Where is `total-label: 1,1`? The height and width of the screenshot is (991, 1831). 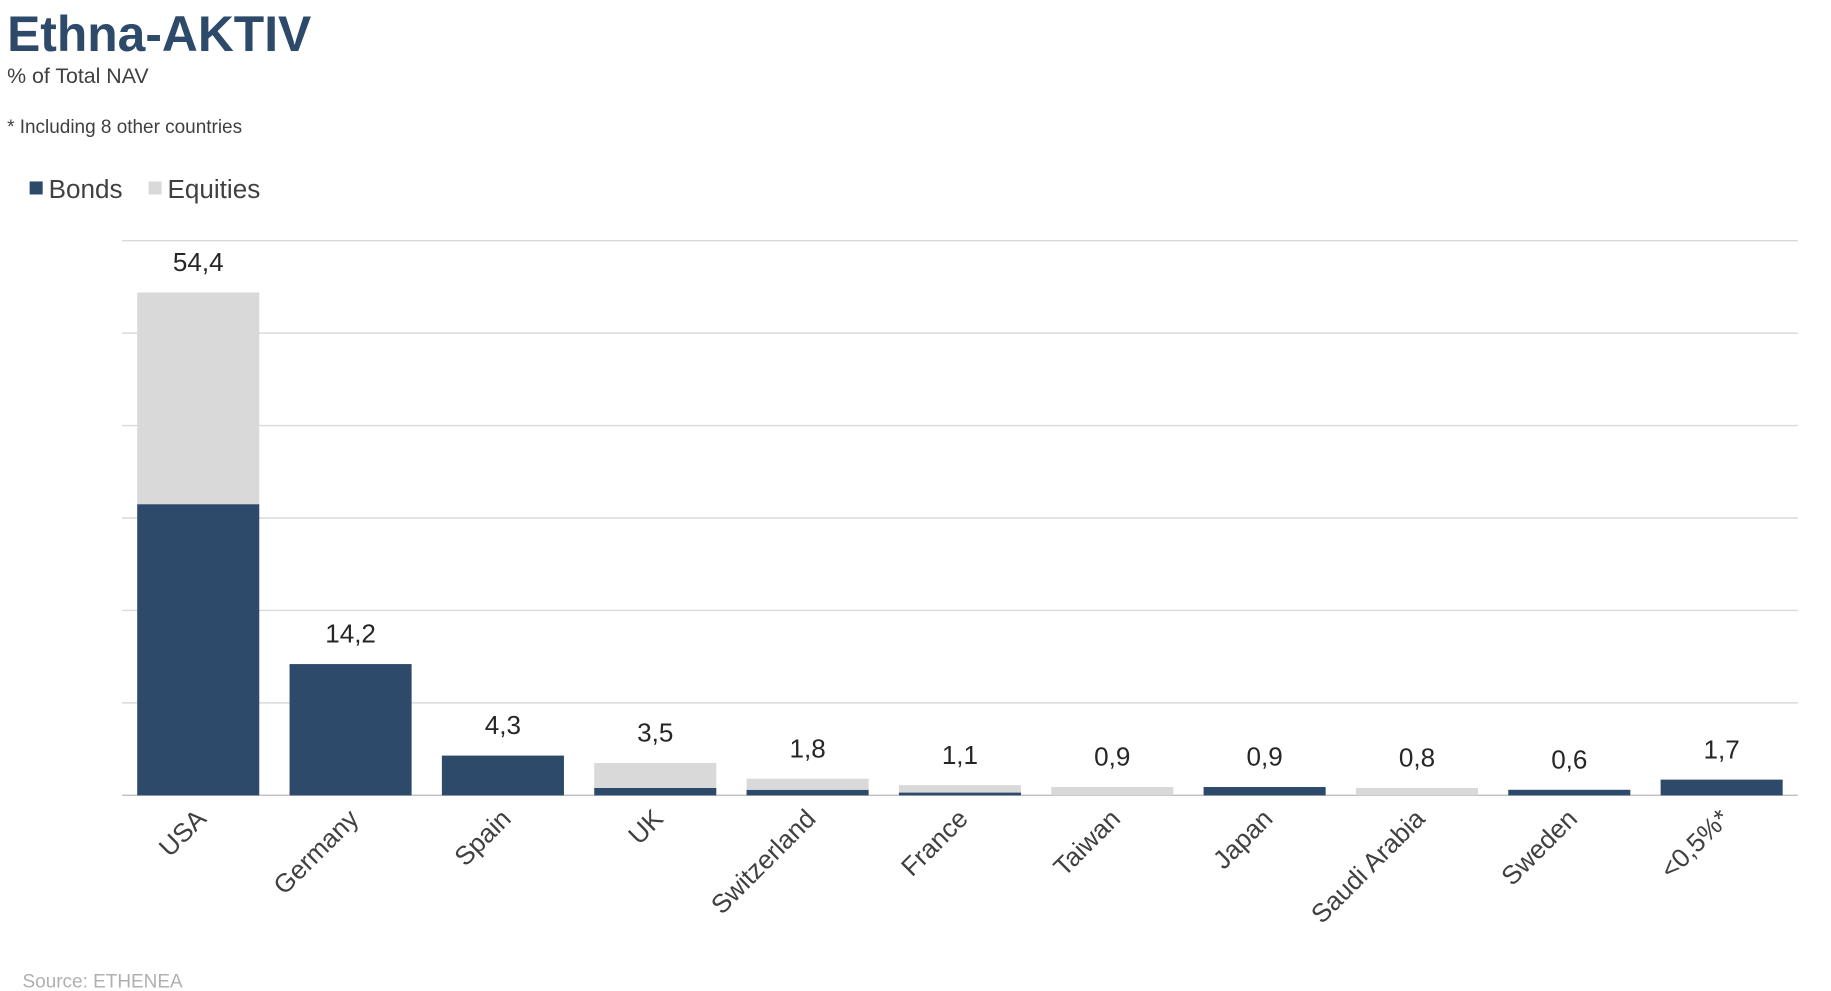
total-label: 1,1 is located at coordinates (960, 755).